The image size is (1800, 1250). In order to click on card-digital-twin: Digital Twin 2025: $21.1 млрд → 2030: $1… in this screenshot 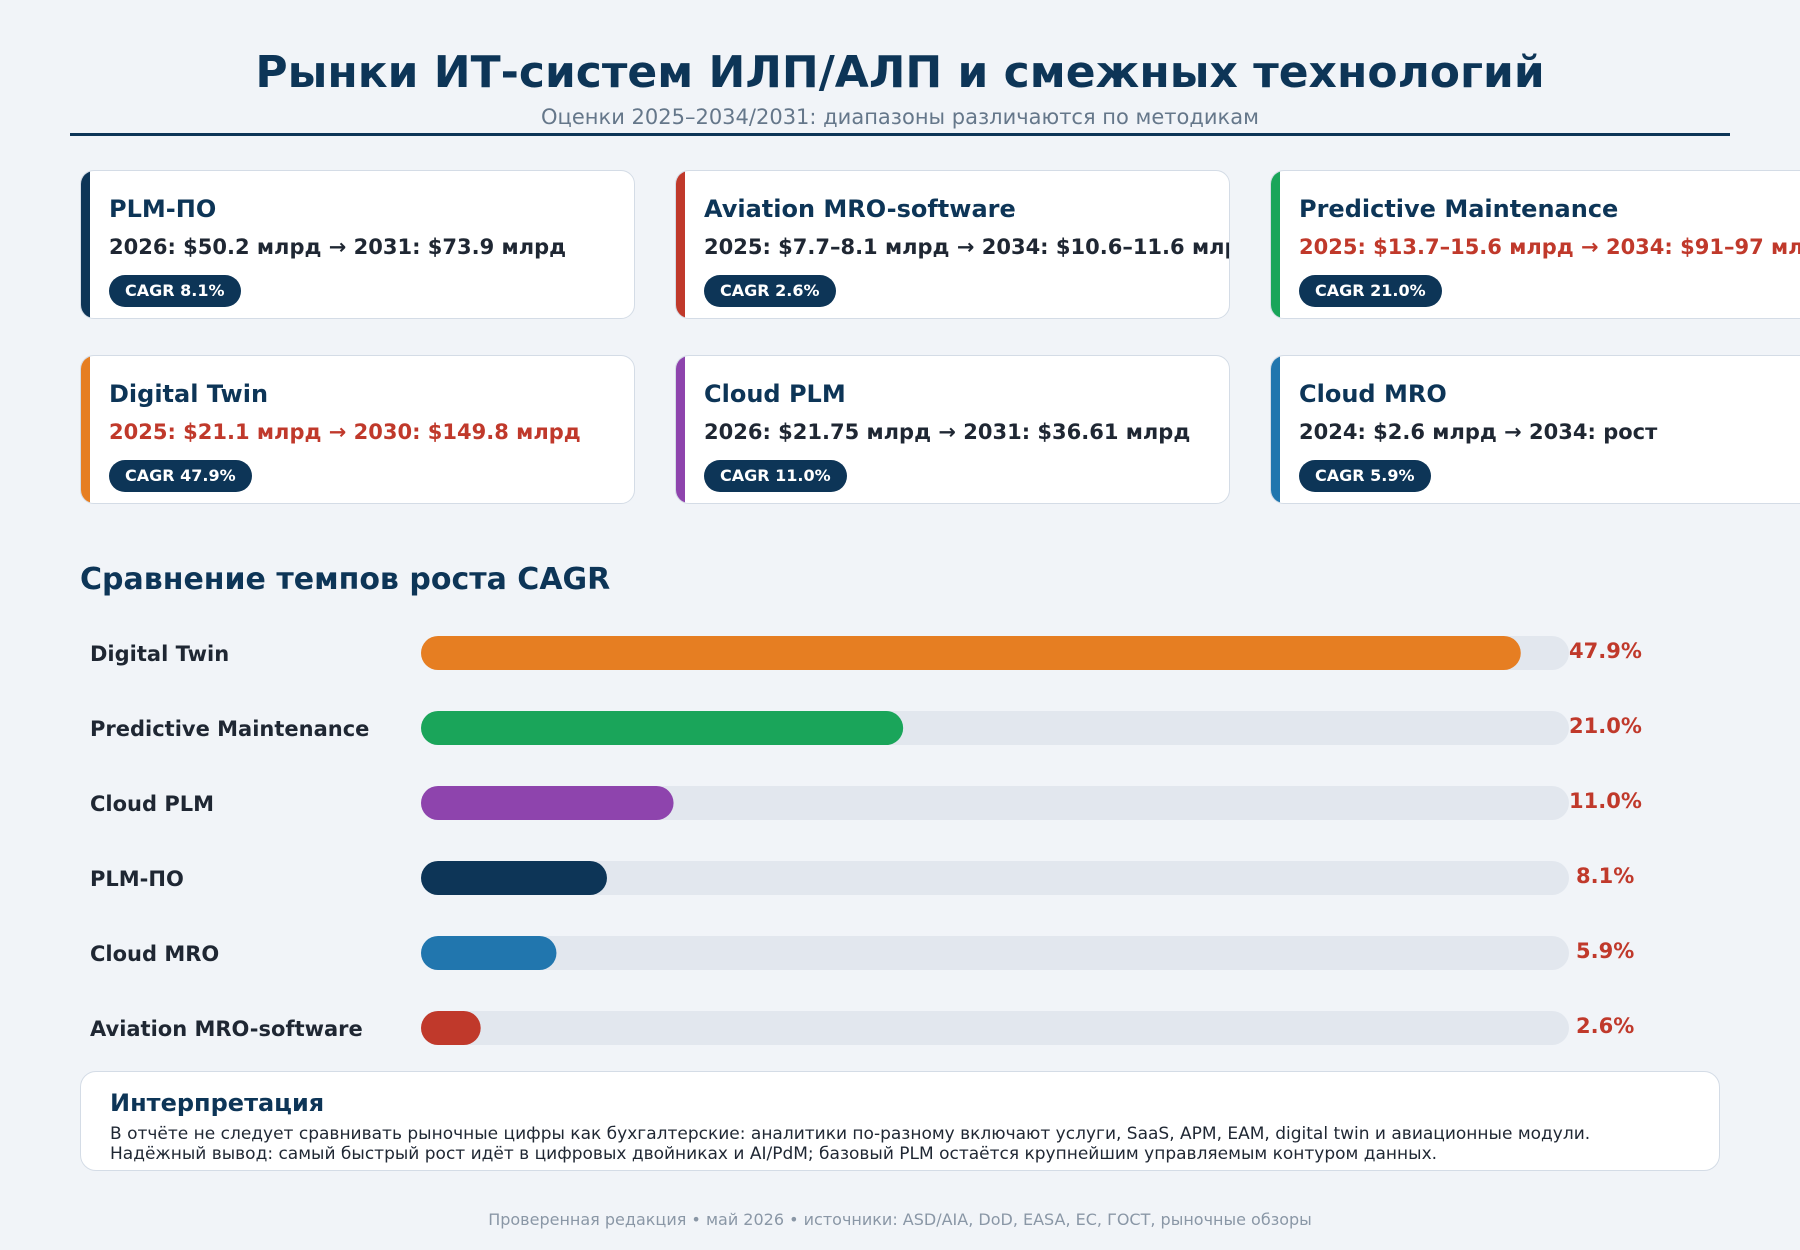, I will do `click(357, 429)`.